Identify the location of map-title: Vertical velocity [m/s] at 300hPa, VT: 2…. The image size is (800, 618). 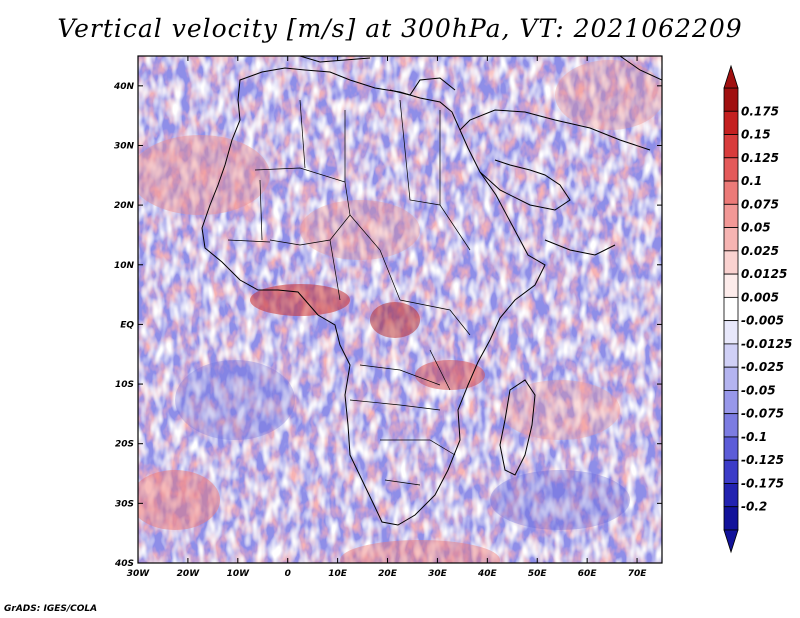
(400, 28).